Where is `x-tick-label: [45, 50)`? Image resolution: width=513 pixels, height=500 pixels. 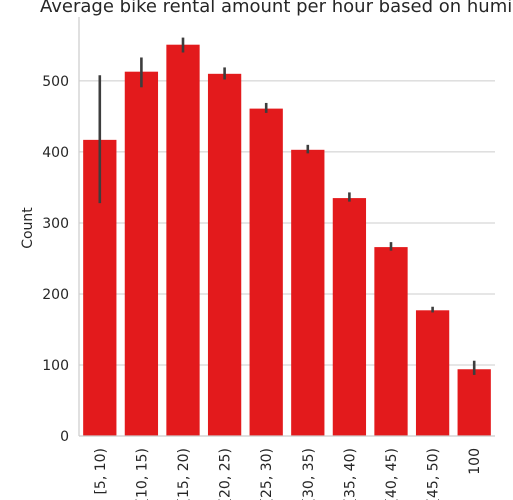 x-tick-label: [45, 50) is located at coordinates (434, 474).